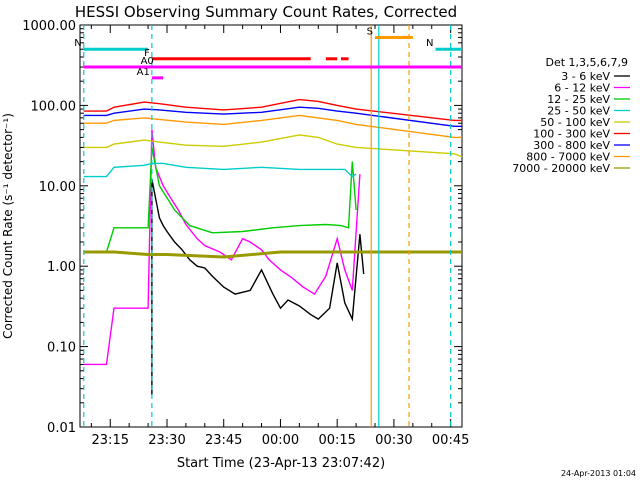 The width and height of the screenshot is (640, 480). Describe the element at coordinates (147, 53) in the screenshot. I see `state-label-2: F` at that location.